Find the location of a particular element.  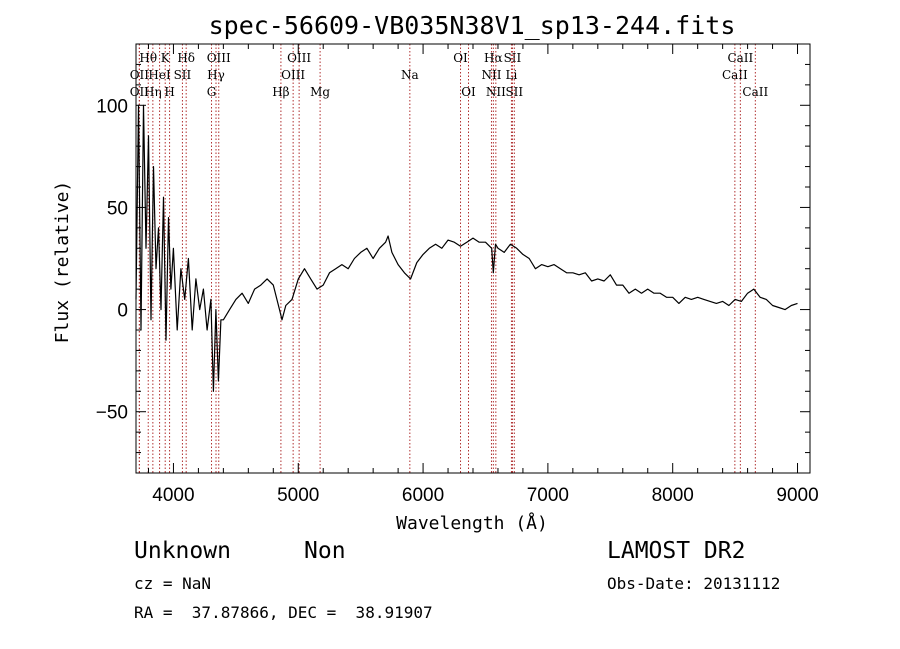

redshift-readout: cz = NaN is located at coordinates (173, 583).